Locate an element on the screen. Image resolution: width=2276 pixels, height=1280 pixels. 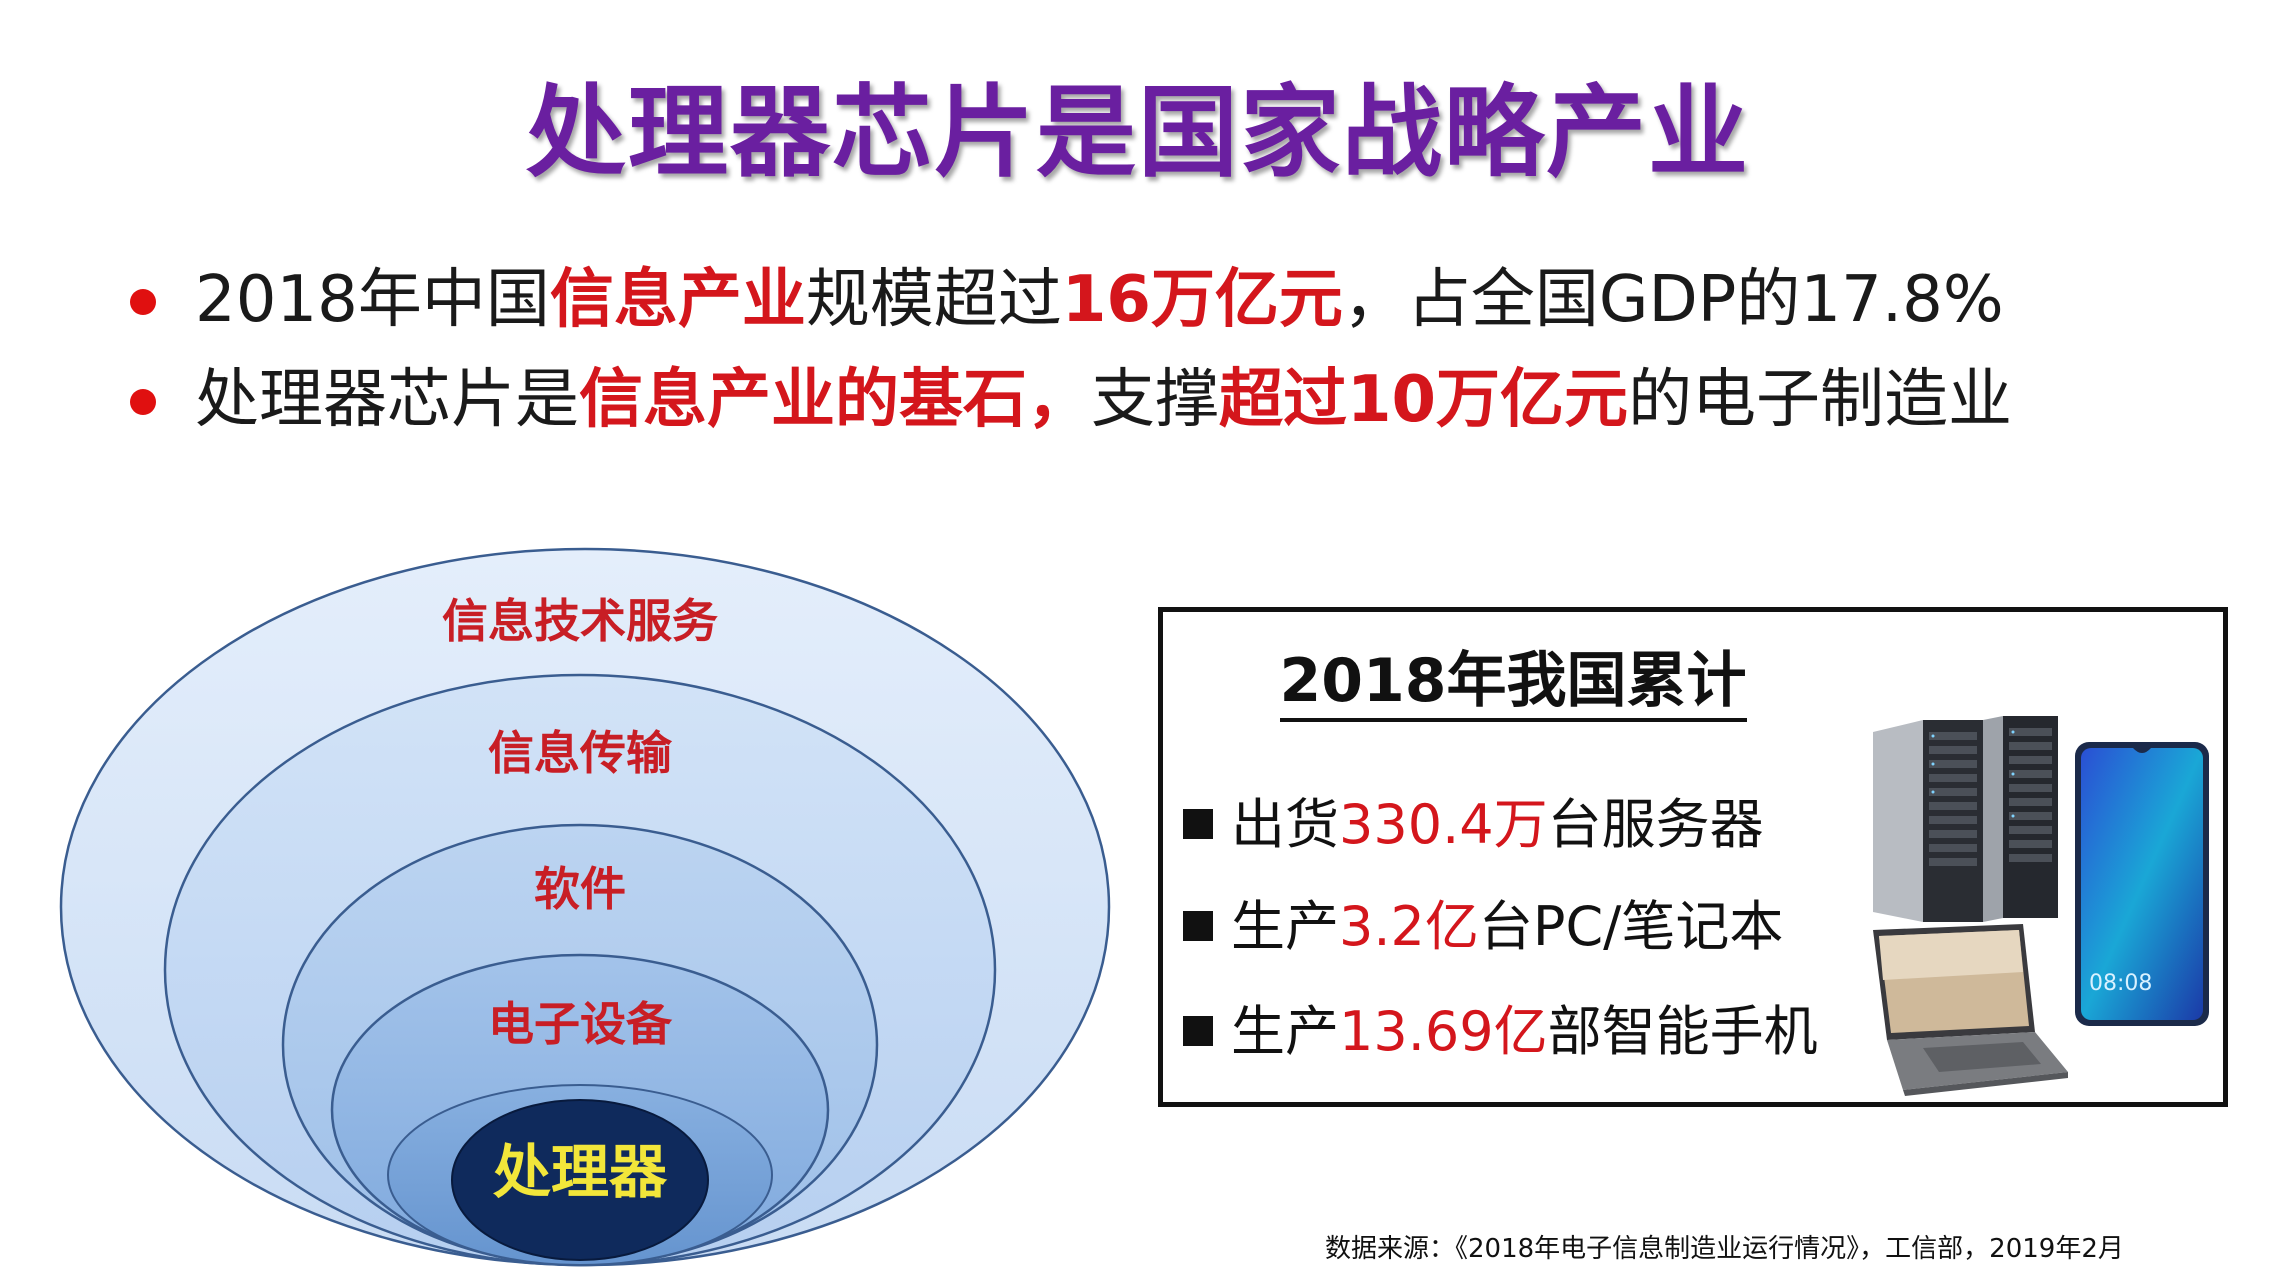
server-rack-icon is located at coordinates (1965, 819).